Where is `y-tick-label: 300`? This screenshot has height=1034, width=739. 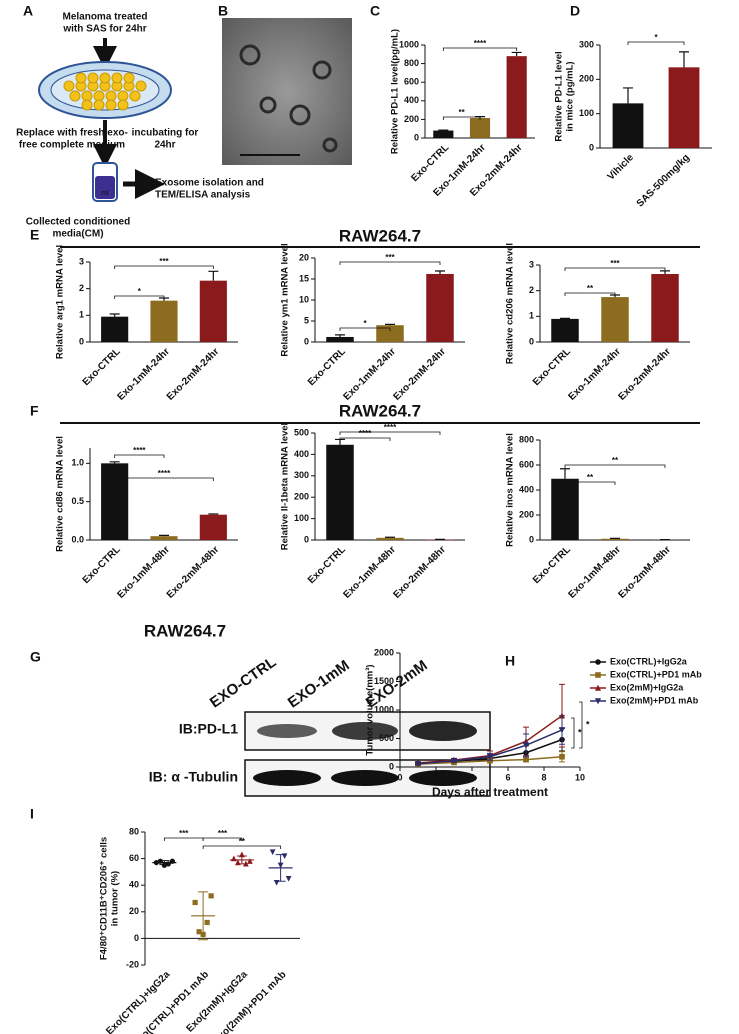 y-tick-label: 300 is located at coordinates (586, 44).